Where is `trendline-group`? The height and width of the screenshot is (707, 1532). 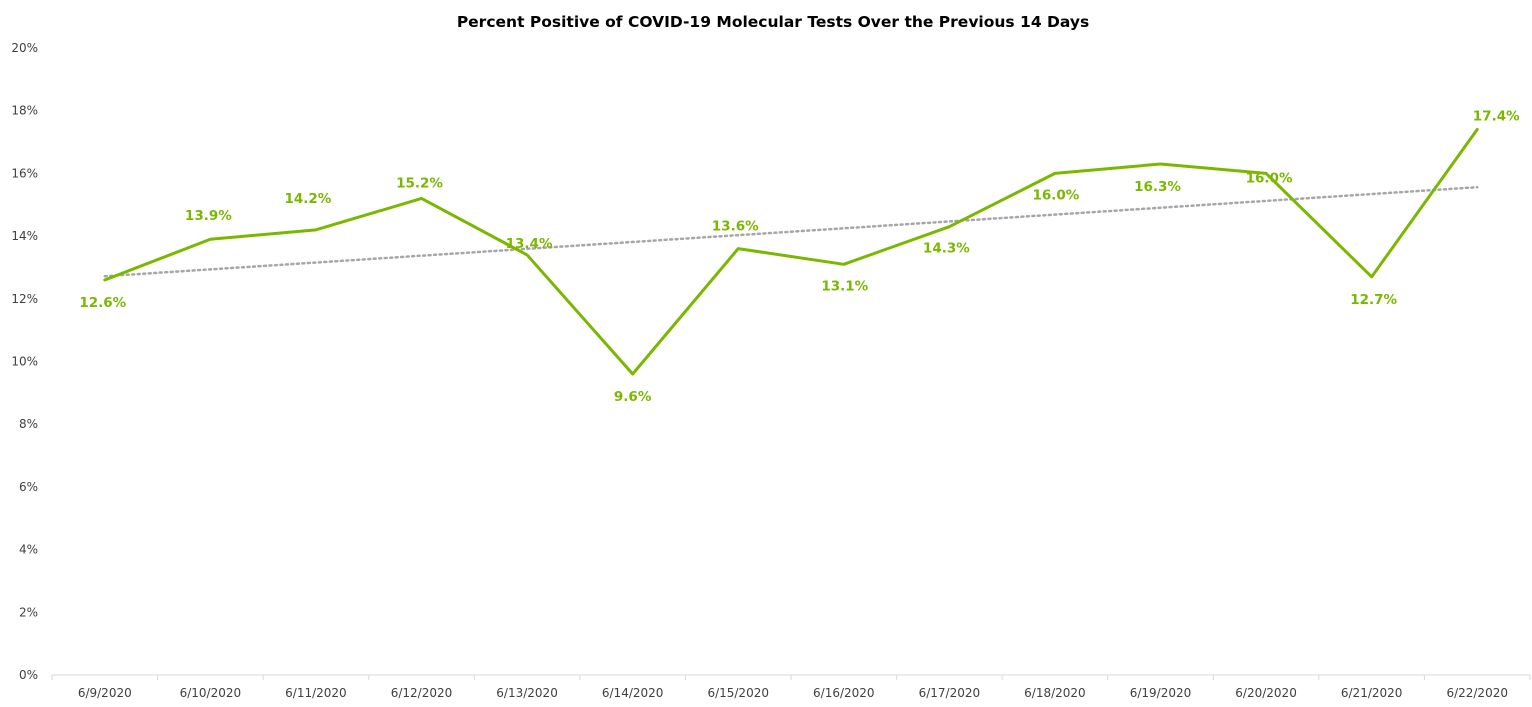 trendline-group is located at coordinates (791, 231).